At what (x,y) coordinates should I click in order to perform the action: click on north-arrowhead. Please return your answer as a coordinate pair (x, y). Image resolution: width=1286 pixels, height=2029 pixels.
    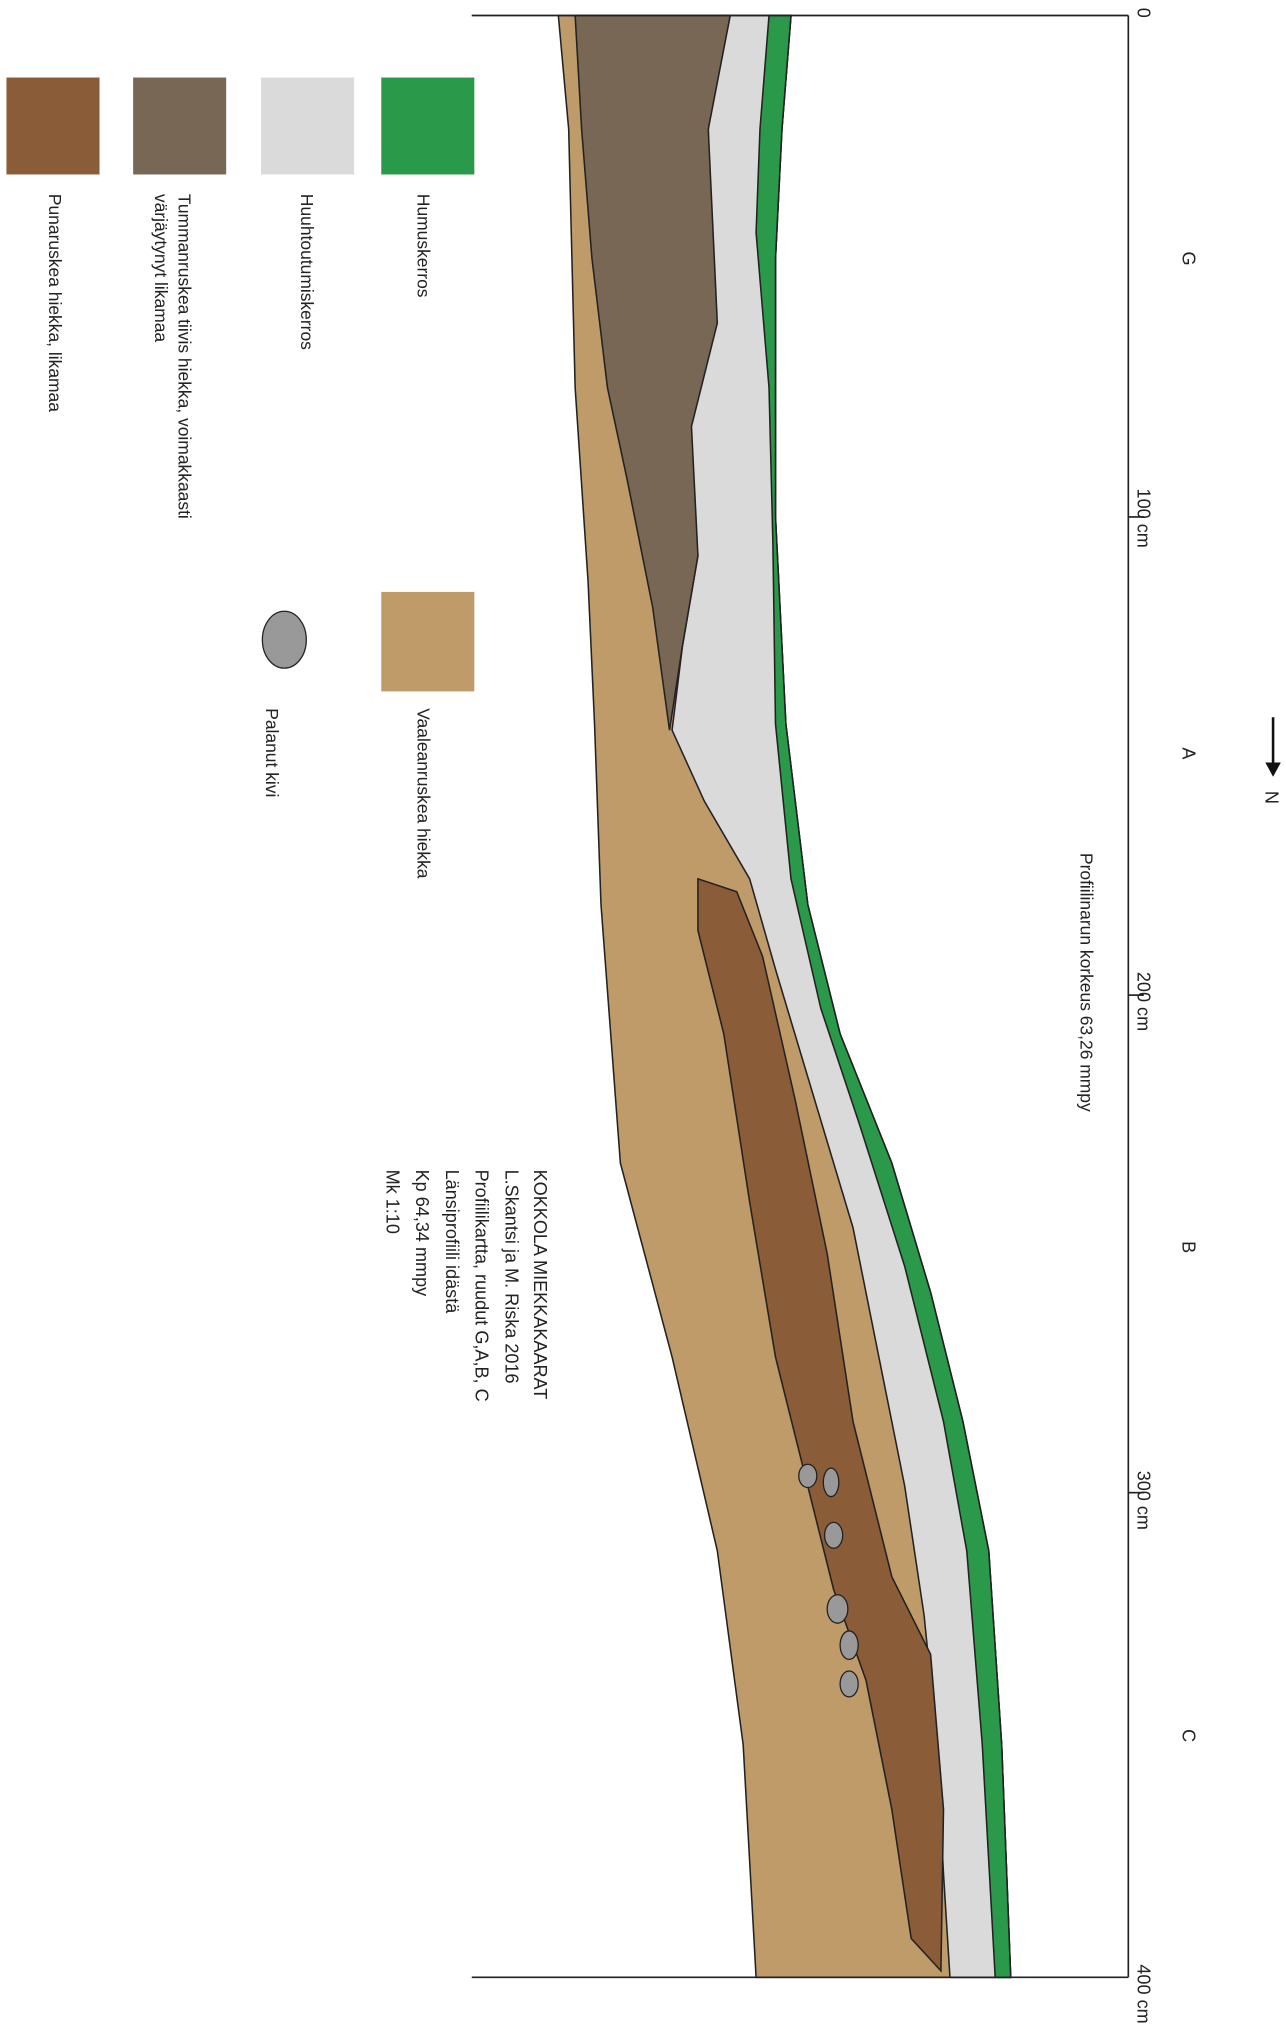
    Looking at the image, I should click on (1273, 769).